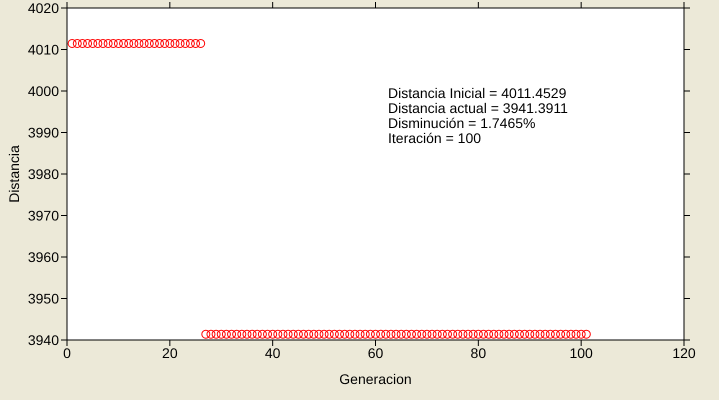  I want to click on x-tick-label: 40, so click(272, 352).